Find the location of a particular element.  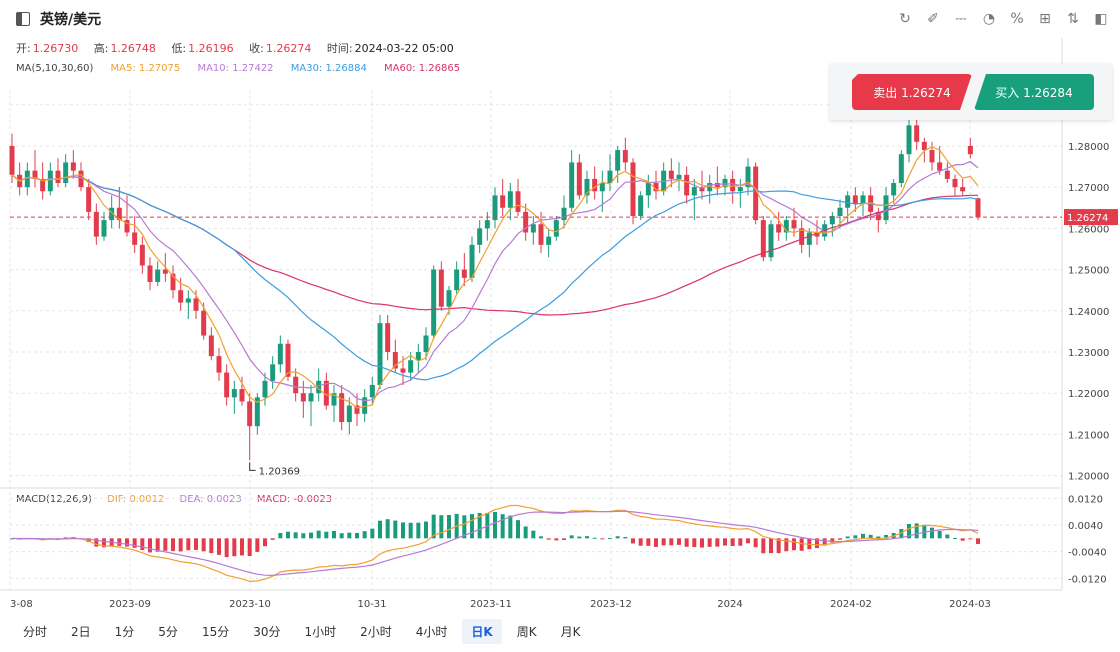

high-label: 高: is located at coordinates (101, 48).